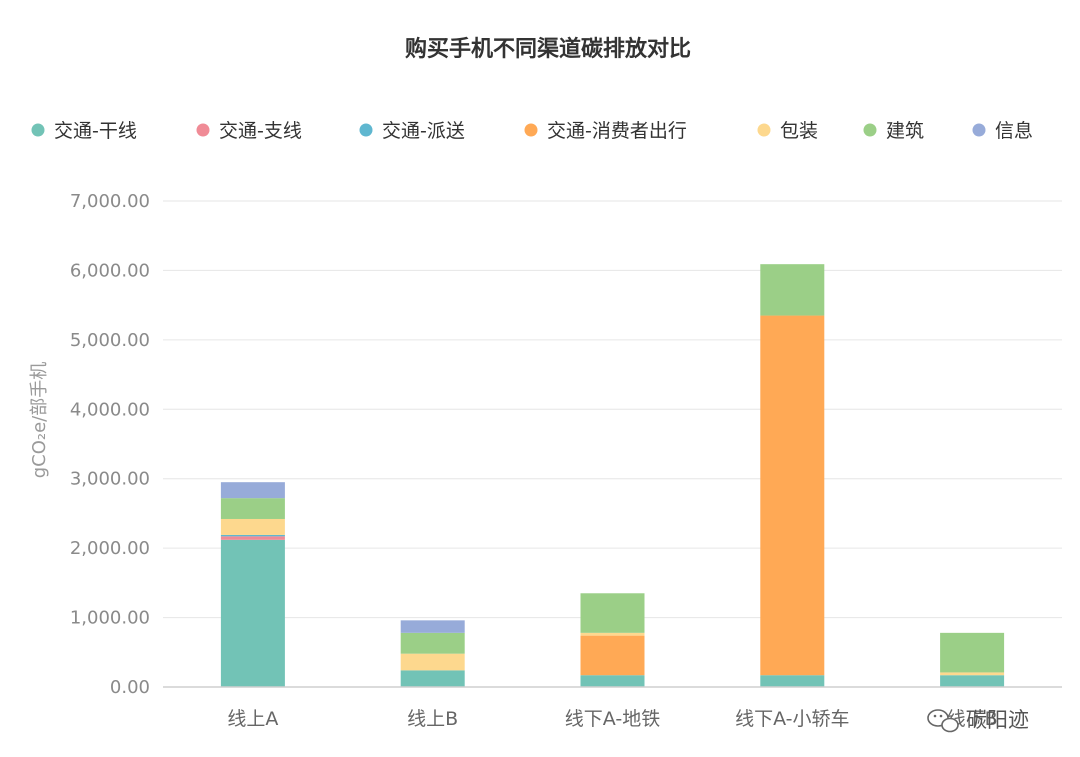 This screenshot has width=1080, height=757. Describe the element at coordinates (39, 420) in the screenshot. I see `y-axis-label: gCO₂e/部手机` at that location.